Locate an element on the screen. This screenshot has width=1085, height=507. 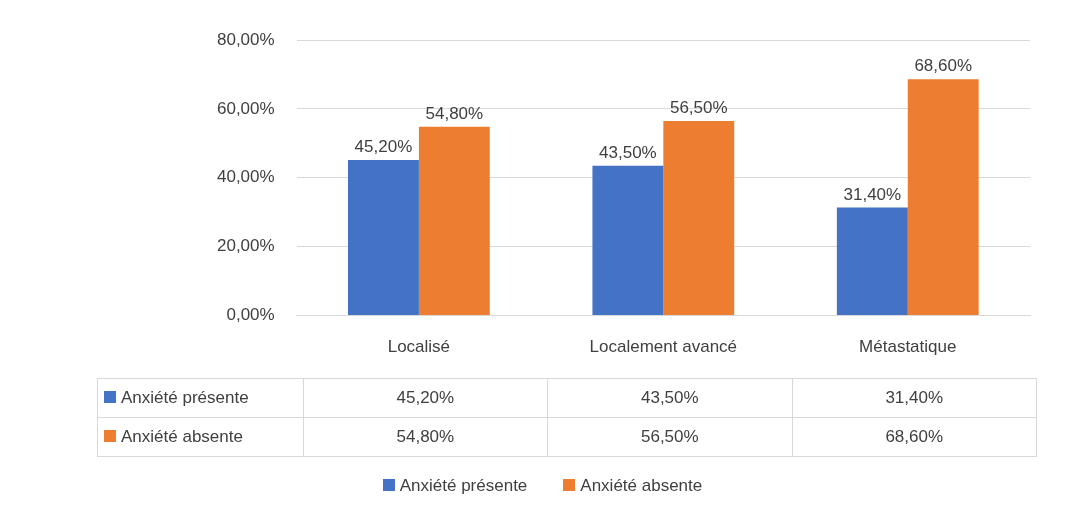
data-label: 54,80% is located at coordinates (425, 437).